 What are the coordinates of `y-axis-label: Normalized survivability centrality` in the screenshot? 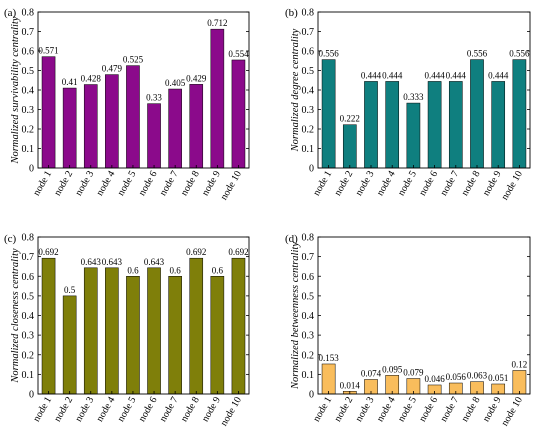 It's located at (15, 90).